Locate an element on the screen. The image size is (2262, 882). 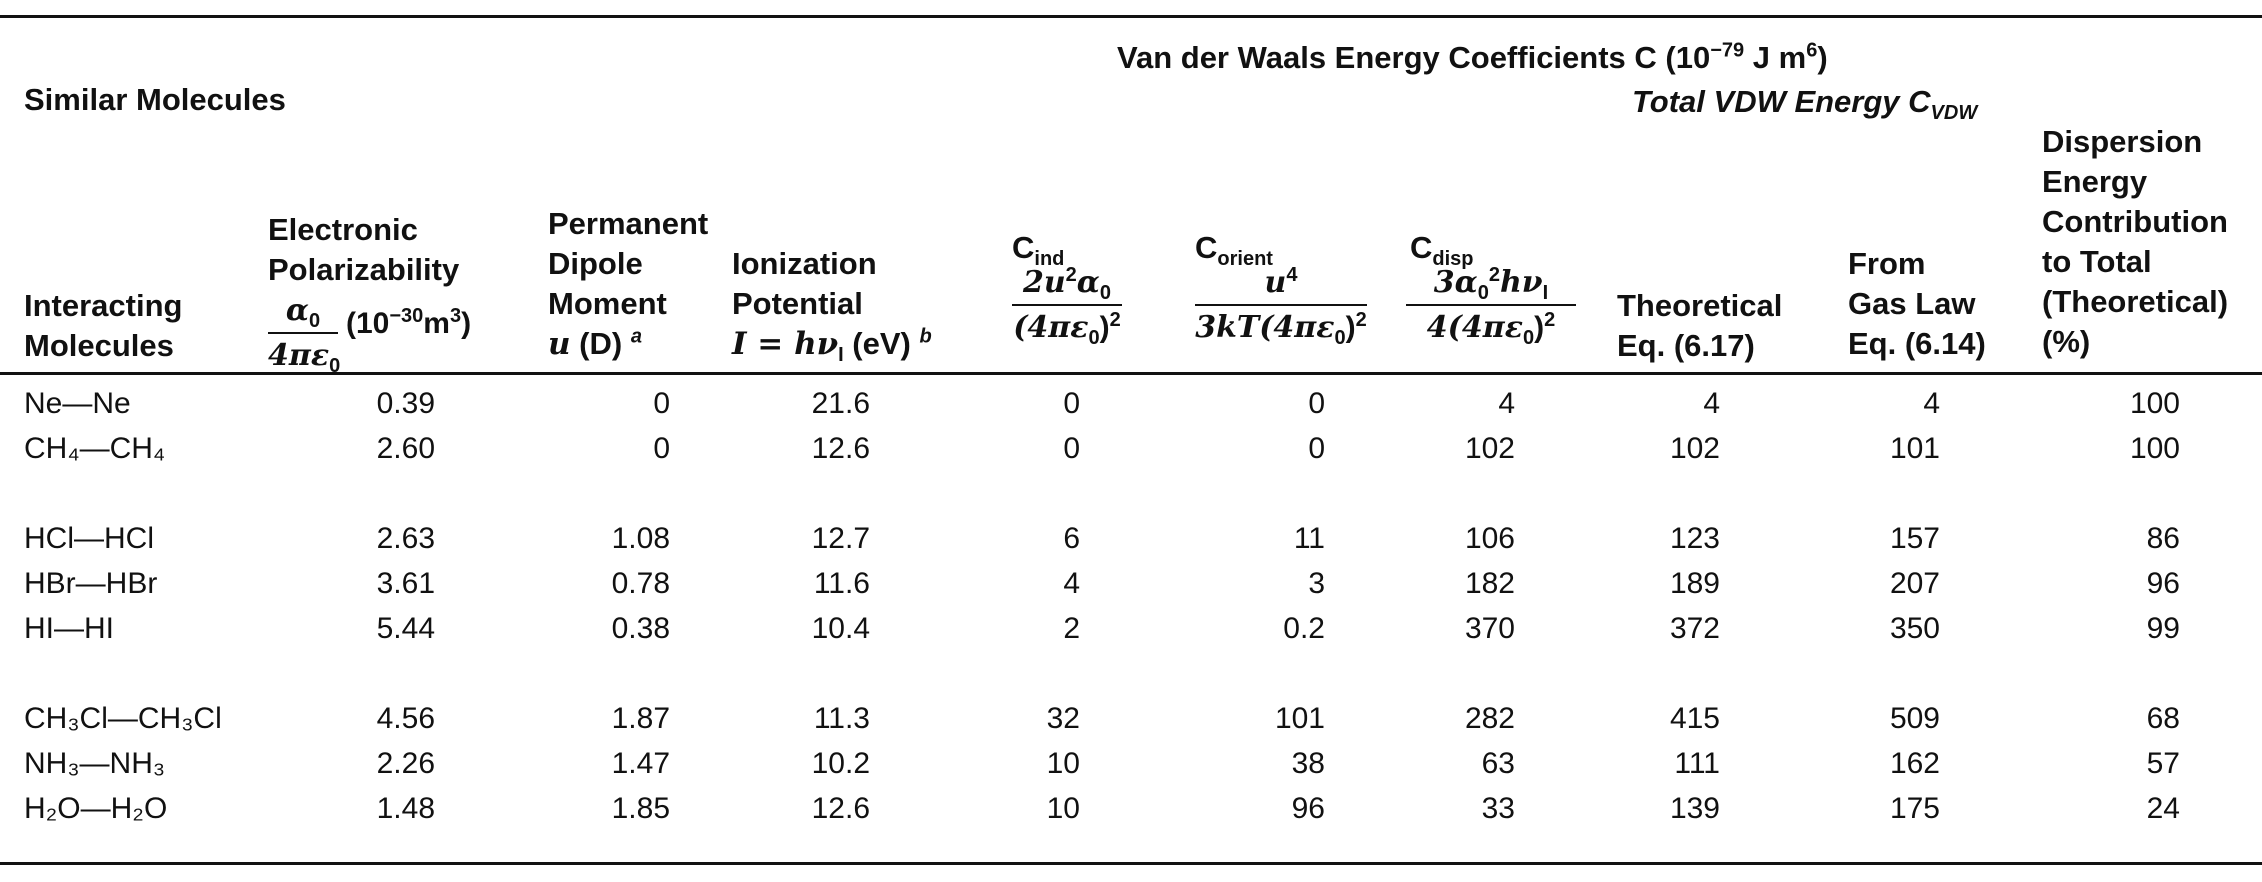
cell-gas: 509 is located at coordinates (1914, 718).